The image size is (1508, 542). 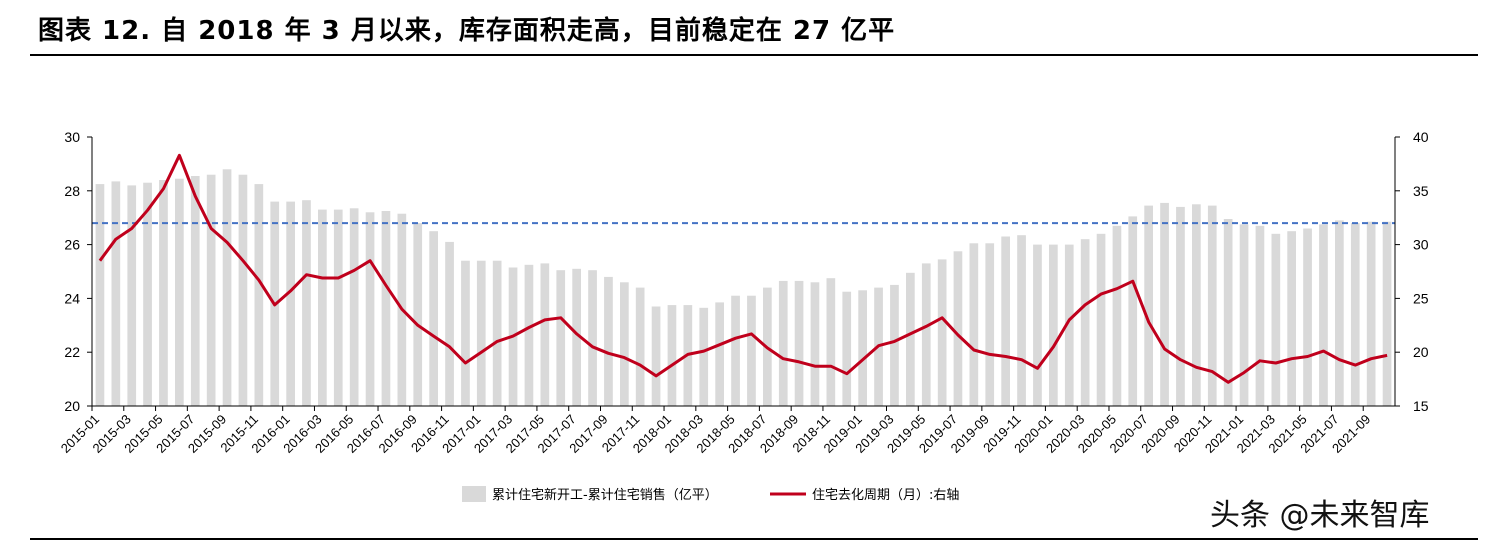 I want to click on y-left-tick-label: 30, so click(x=72, y=137).